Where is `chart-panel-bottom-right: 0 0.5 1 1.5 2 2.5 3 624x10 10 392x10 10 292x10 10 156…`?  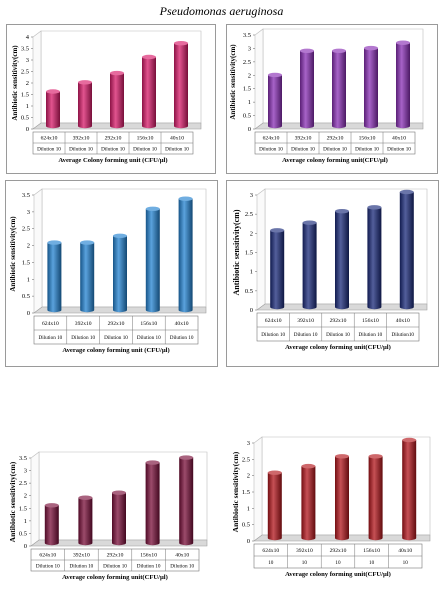 chart-panel-bottom-right: 0 0.5 1 1.5 2 2.5 3 624x10 10 392x10 10 292x10 10 156… is located at coordinates (333, 511).